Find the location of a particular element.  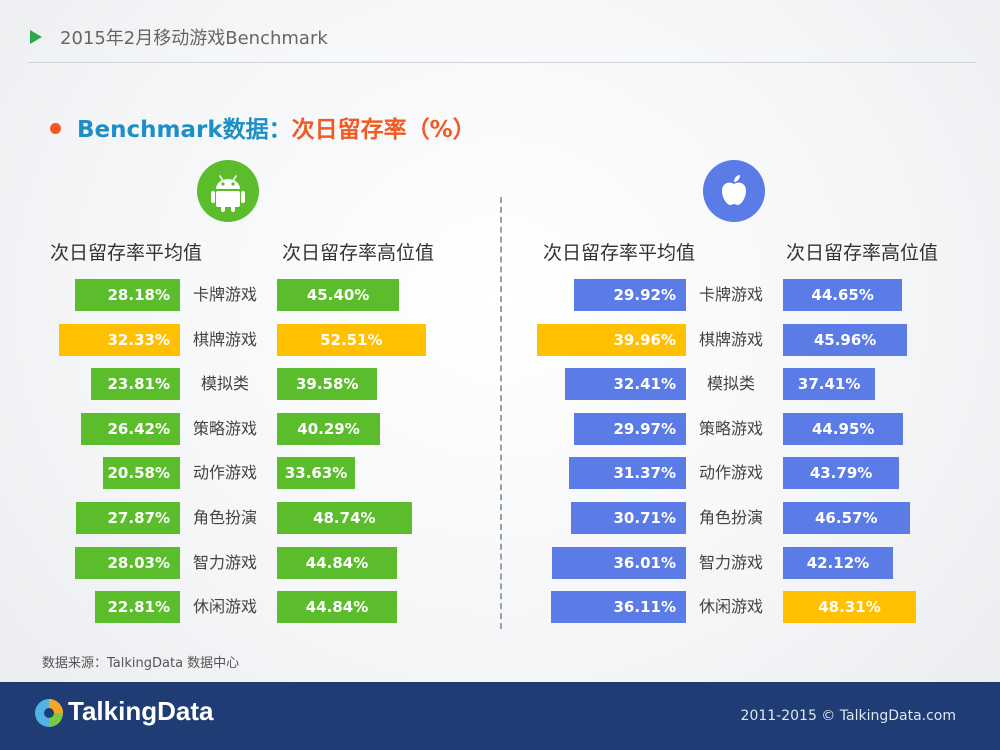

footer-copyright: 2011-2015 © TalkingData.com is located at coordinates (848, 716).